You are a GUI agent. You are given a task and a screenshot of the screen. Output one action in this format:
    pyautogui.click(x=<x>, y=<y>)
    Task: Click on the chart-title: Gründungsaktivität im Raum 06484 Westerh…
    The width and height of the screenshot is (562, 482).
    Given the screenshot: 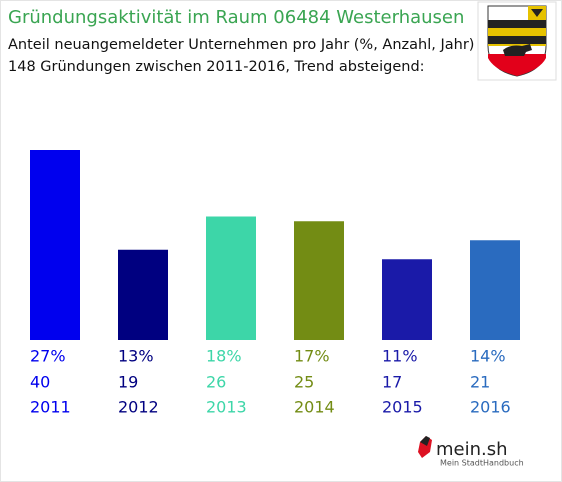 What is the action you would take?
    pyautogui.click(x=236, y=17)
    